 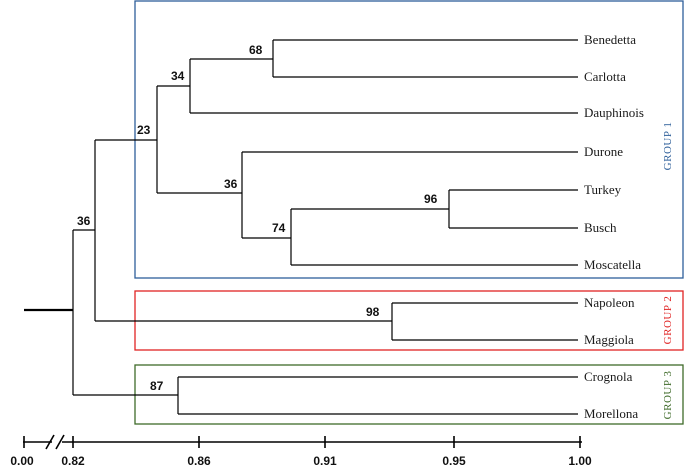 What do you see at coordinates (231, 184) in the screenshot?
I see `support-value-36-inner: 36` at bounding box center [231, 184].